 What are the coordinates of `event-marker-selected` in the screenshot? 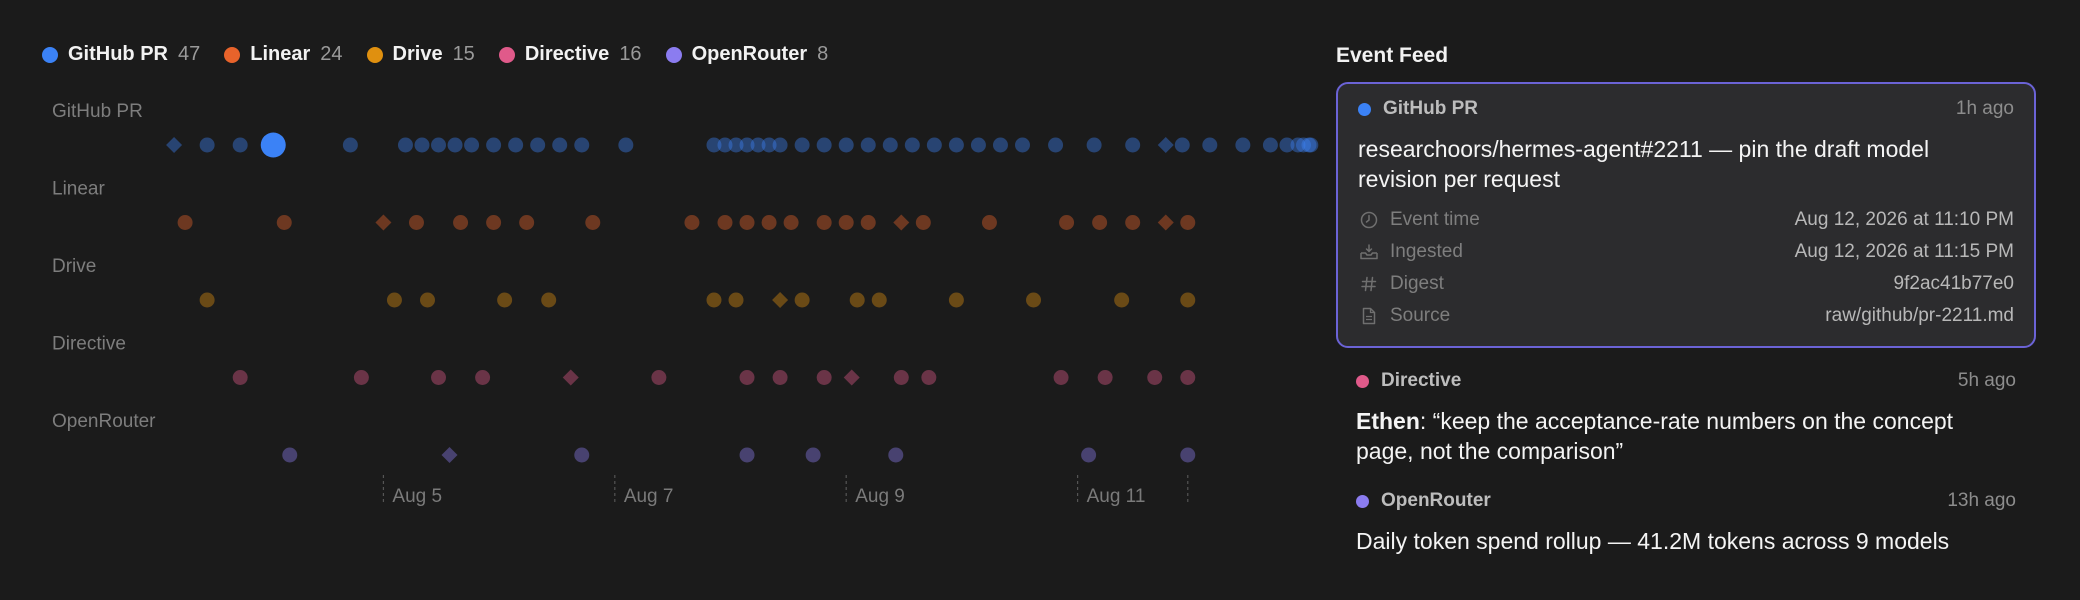 It's located at (273, 145).